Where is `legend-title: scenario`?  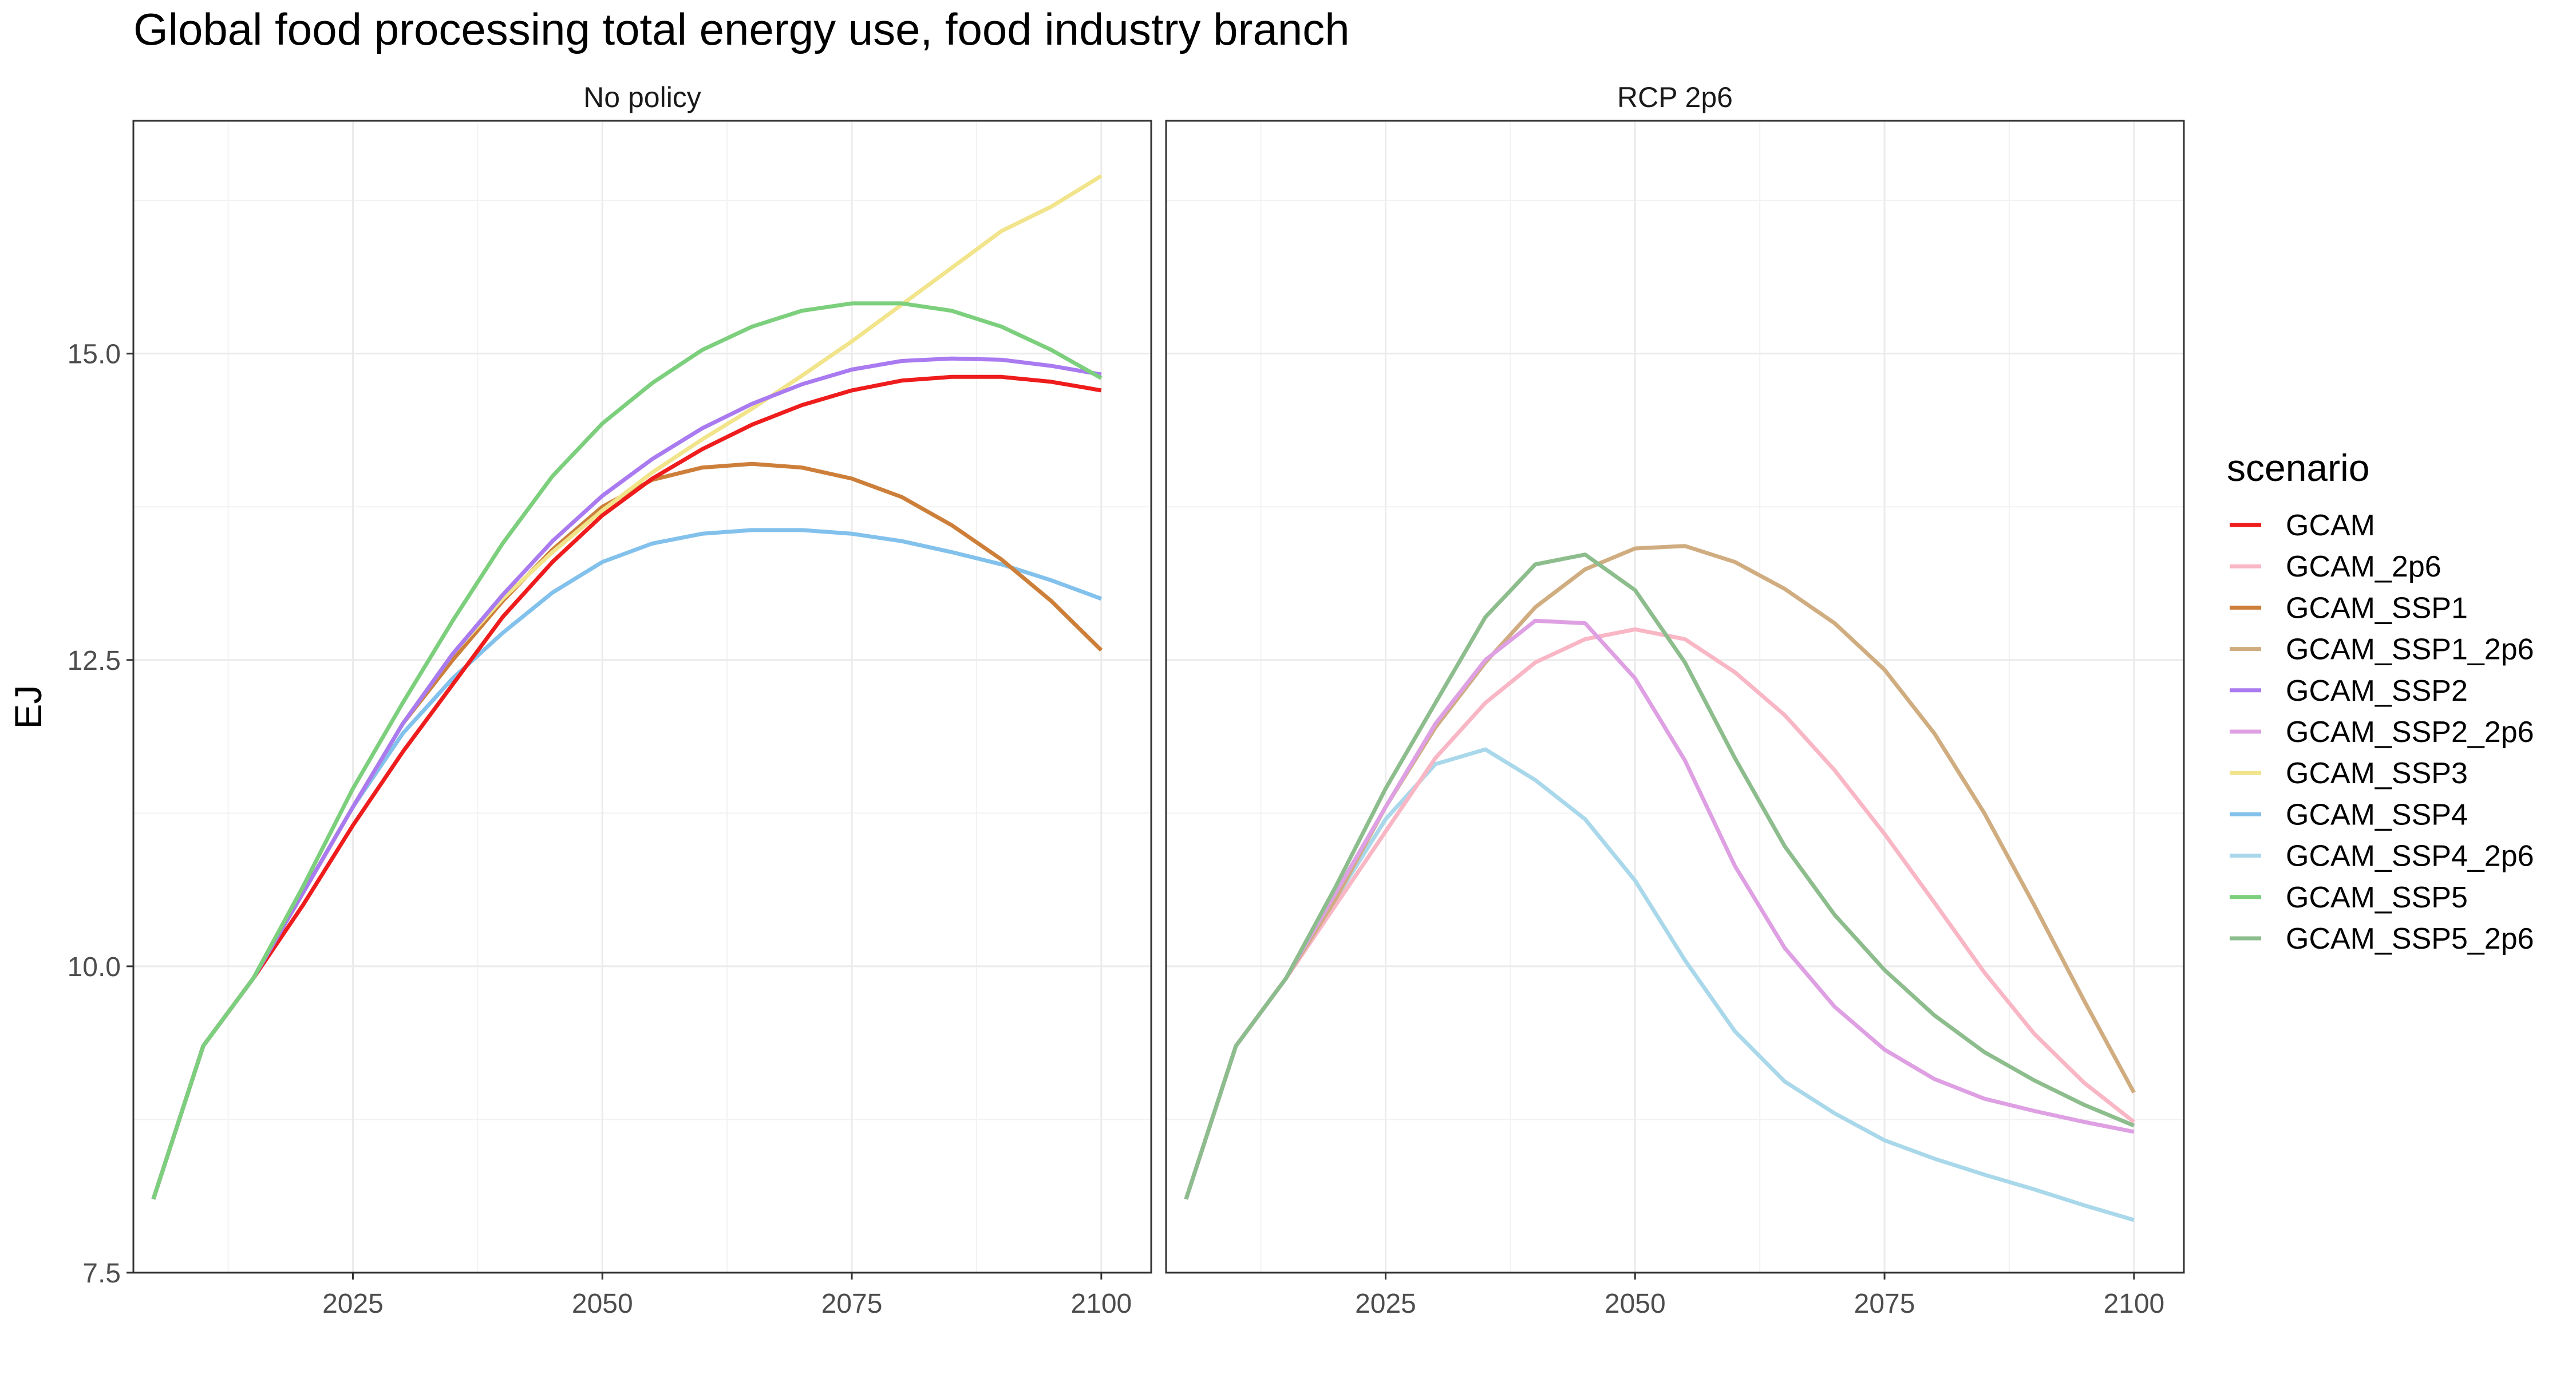
legend-title: scenario is located at coordinates (2298, 468).